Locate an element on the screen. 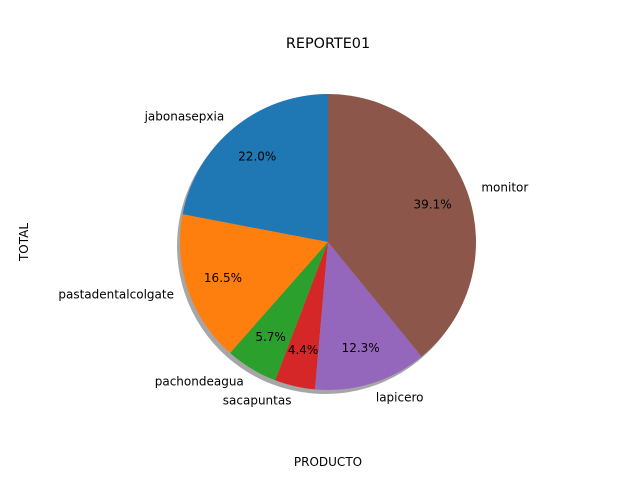 The image size is (640, 485). slice-label-lapicero: lapicero is located at coordinates (400, 398).